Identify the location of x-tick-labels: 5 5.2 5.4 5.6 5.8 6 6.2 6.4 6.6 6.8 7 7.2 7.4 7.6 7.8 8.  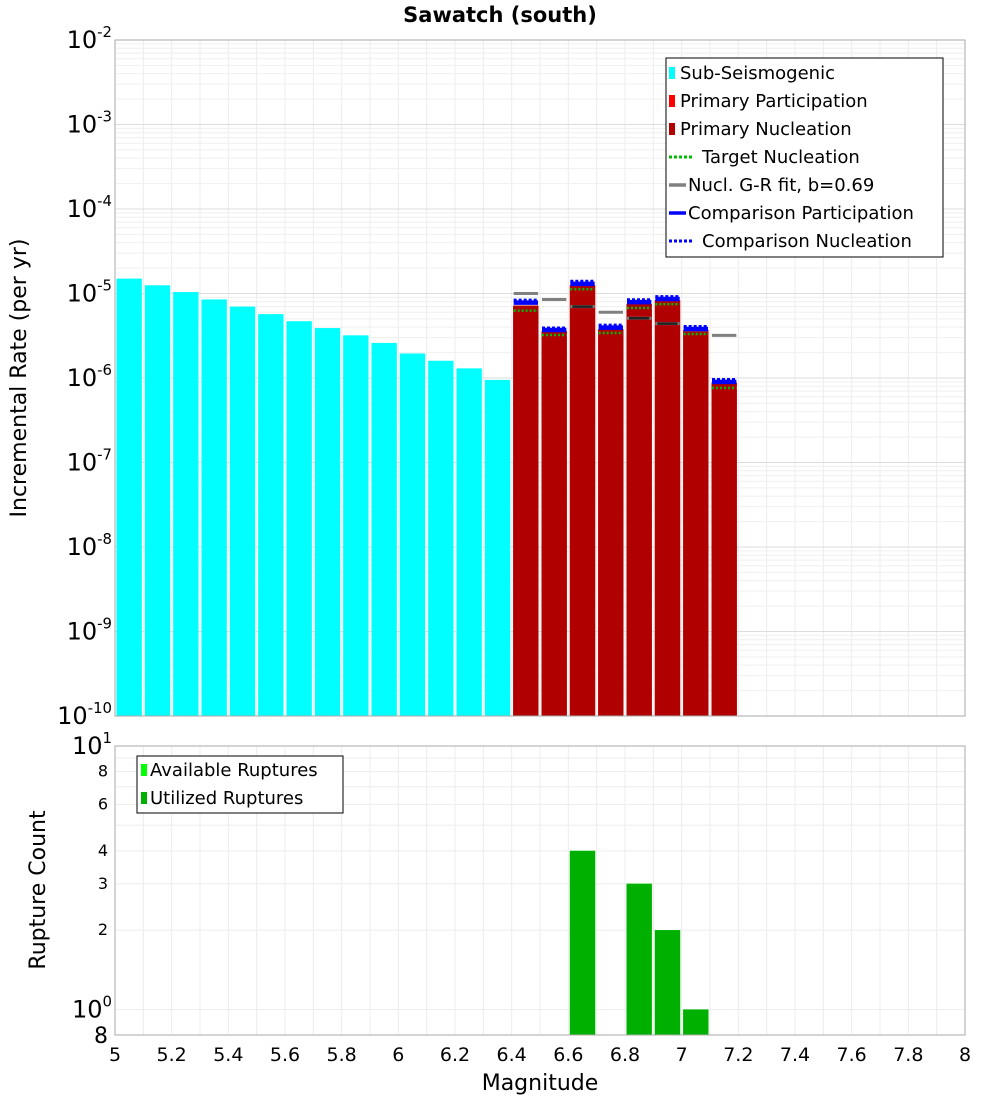
(540, 1055).